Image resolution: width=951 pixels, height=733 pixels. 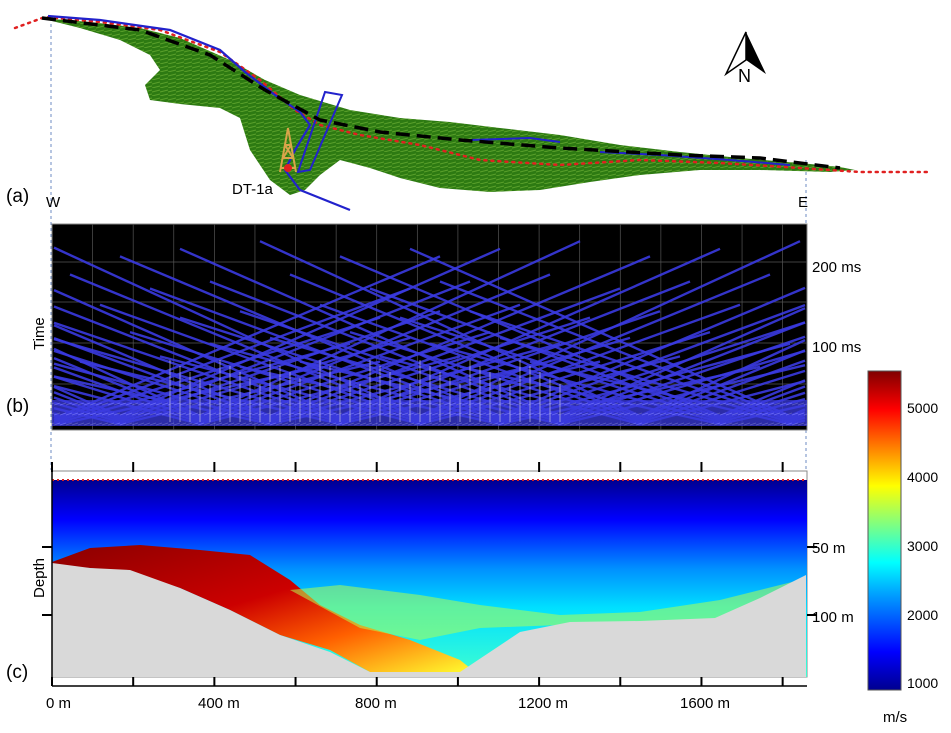 I want to click on depth-tick-100: 100 m, so click(x=833, y=617).